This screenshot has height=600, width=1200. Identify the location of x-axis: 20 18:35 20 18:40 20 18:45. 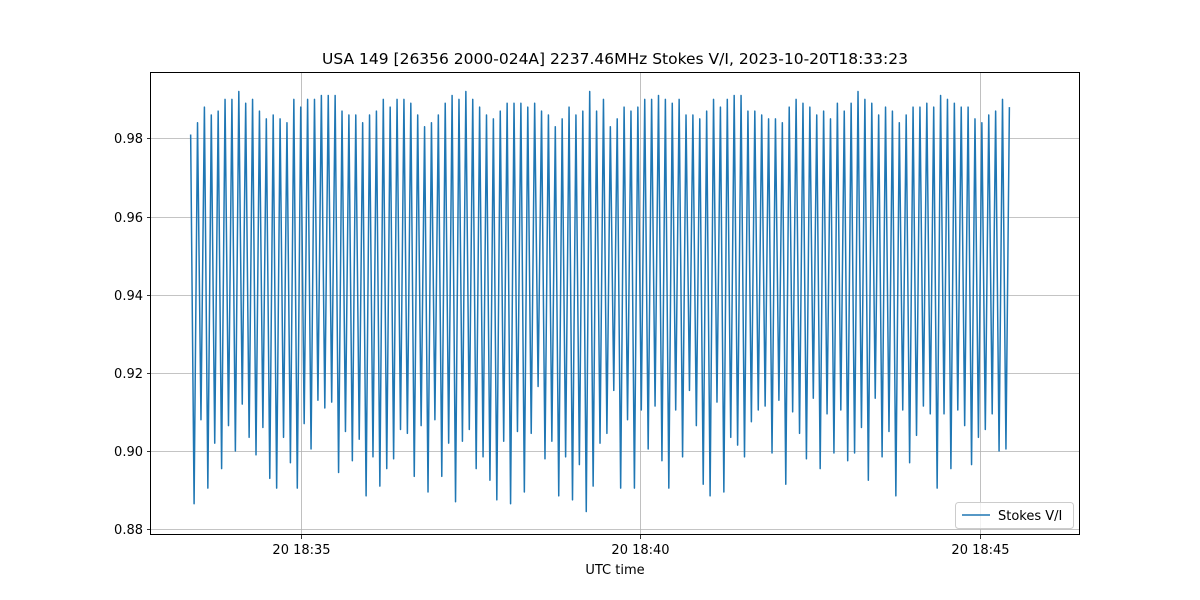
(641, 546).